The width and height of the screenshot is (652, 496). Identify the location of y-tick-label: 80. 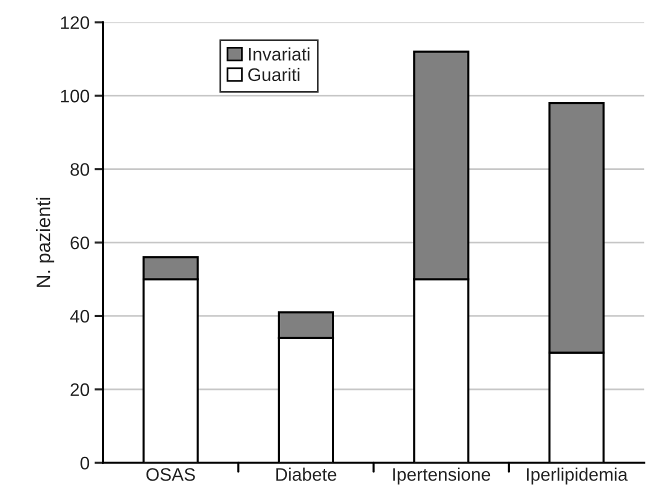
(80, 169).